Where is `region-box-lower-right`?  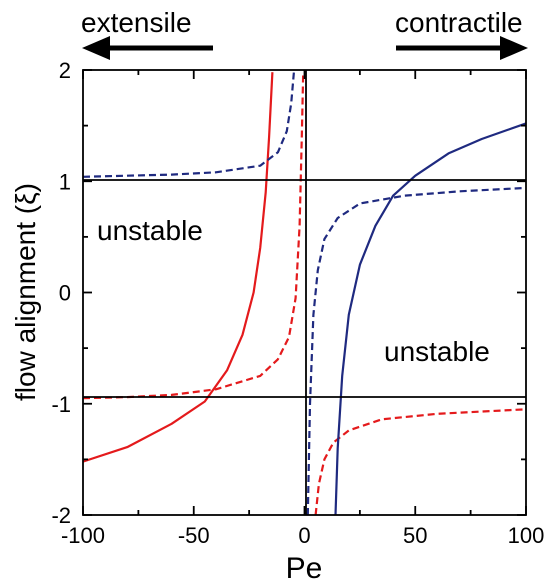
region-box-lower-right is located at coordinates (448, 352).